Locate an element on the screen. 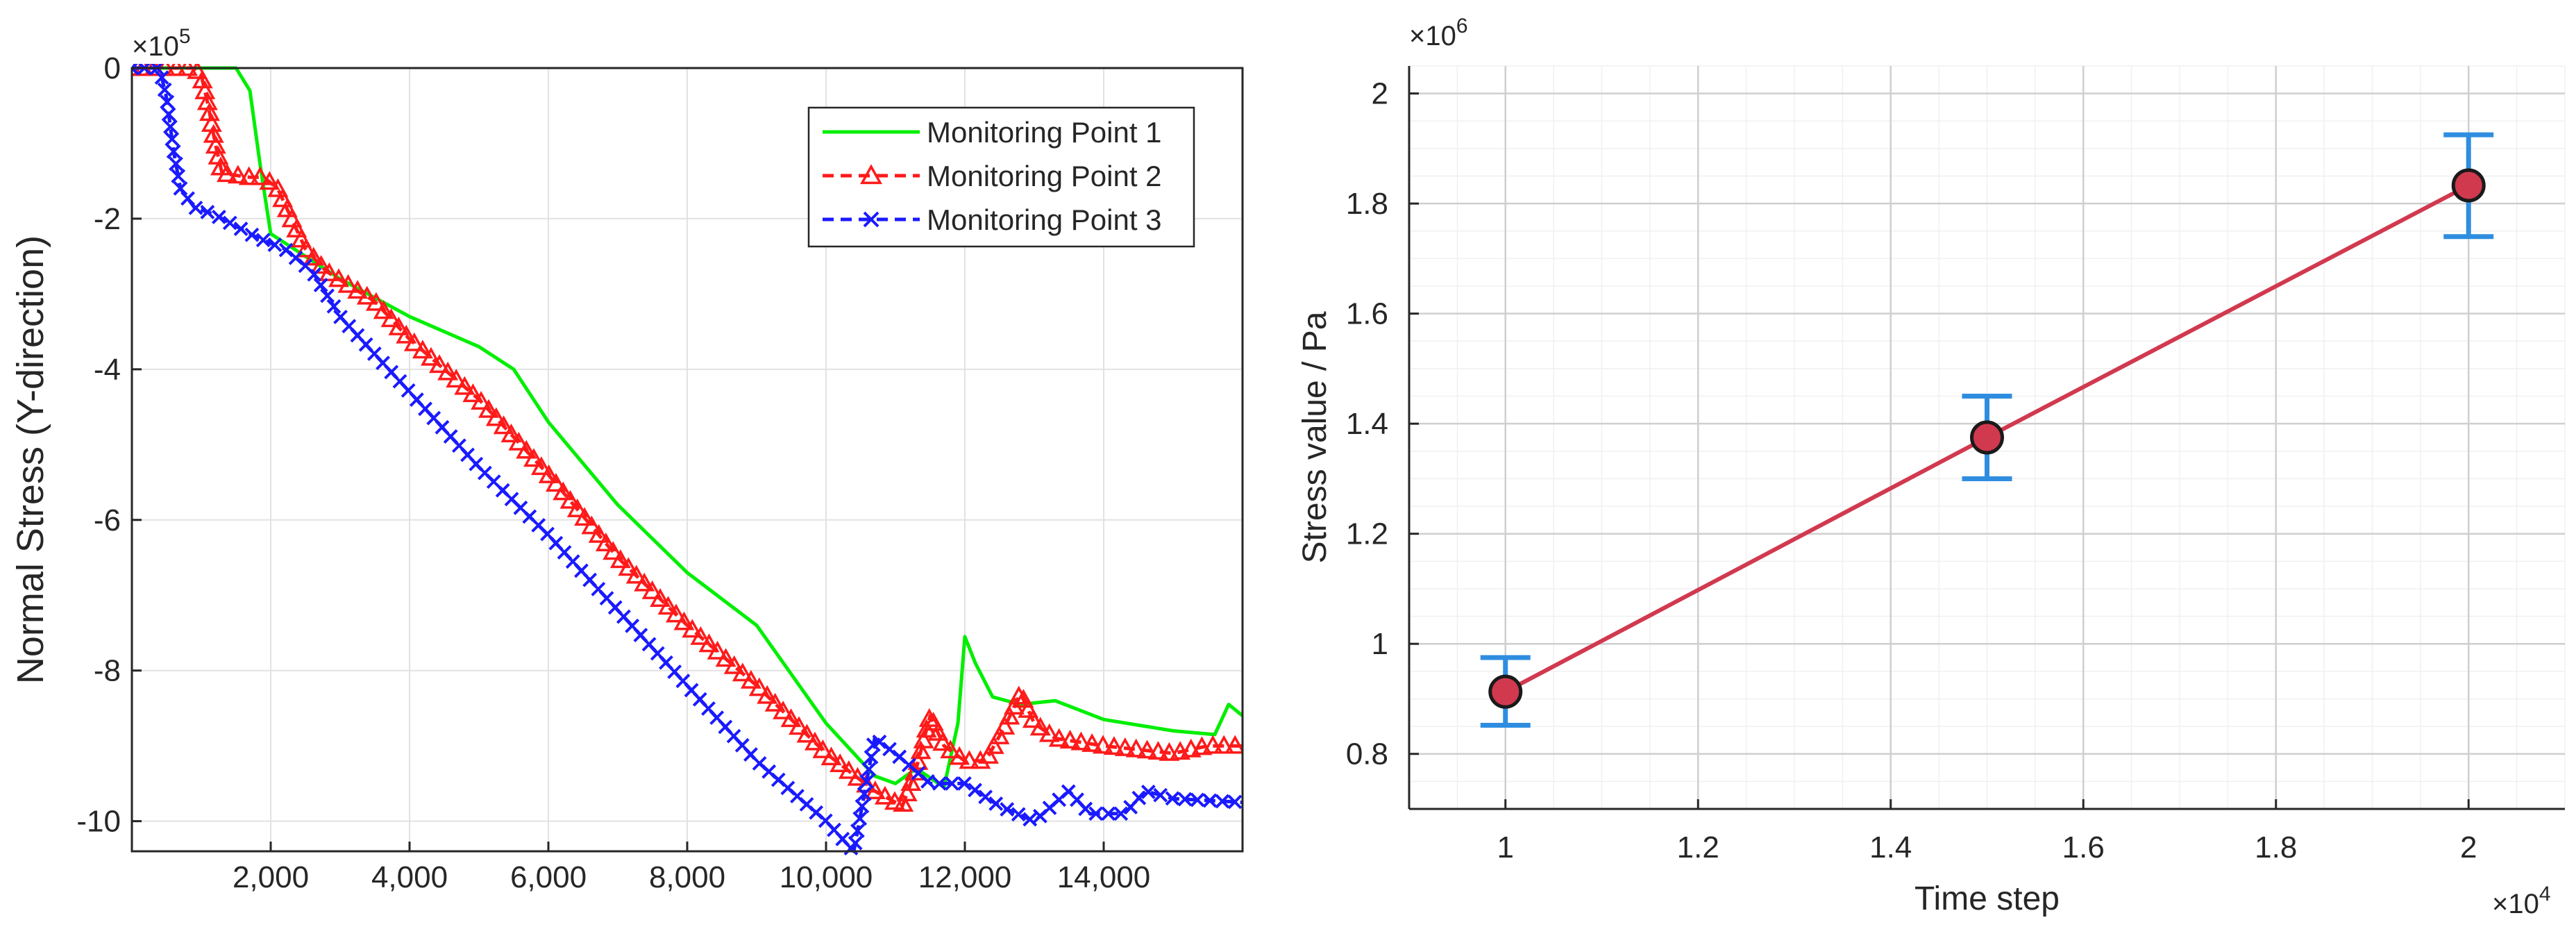 This screenshot has height=936, width=2576. left-x-tick-label: 10,000 is located at coordinates (826, 877).